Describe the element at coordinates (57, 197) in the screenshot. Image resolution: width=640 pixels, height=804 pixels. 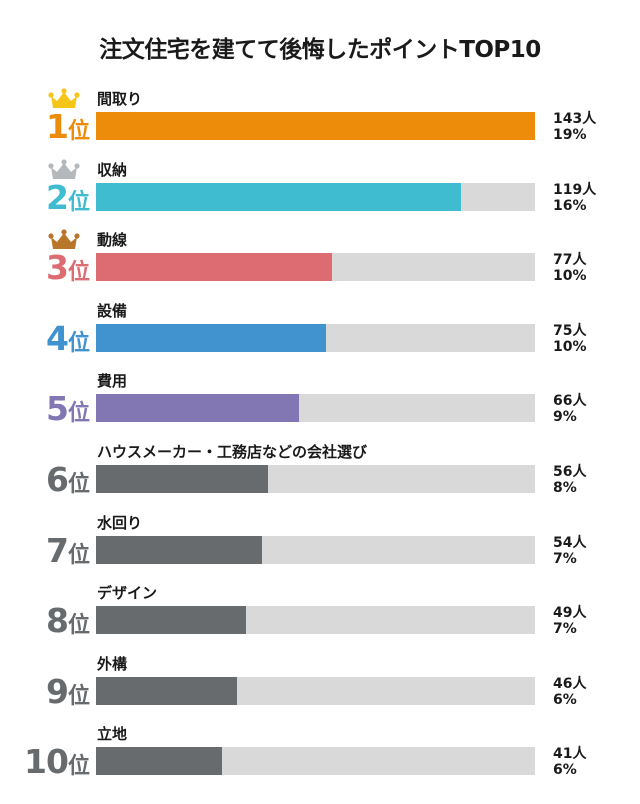
I see `rank-number: 2` at that location.